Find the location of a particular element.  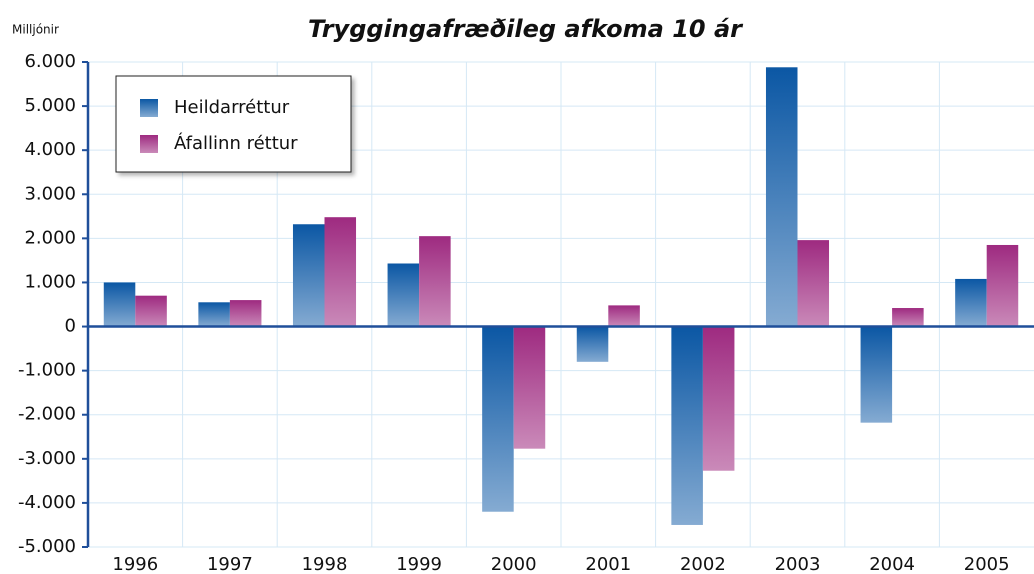

x-tick-label: 2004 is located at coordinates (892, 564).